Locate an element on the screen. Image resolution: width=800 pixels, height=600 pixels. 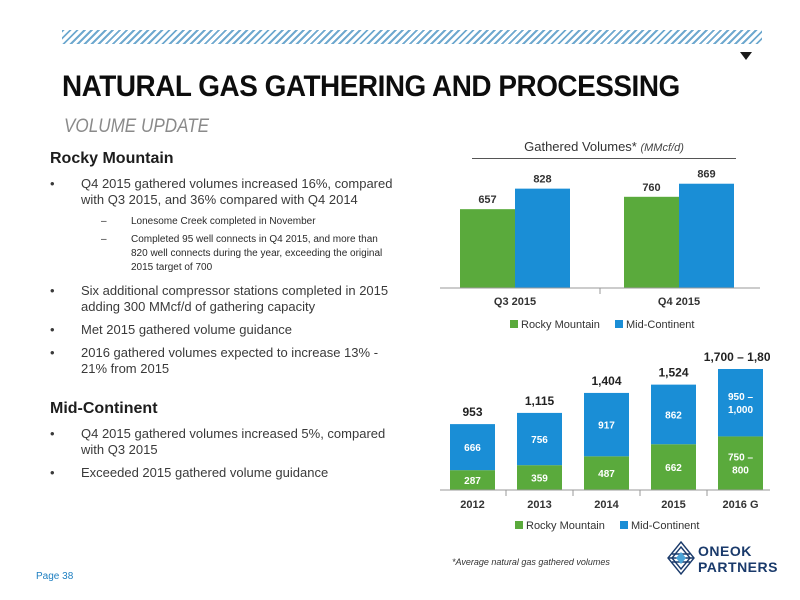
bullet-text: Met 2015 gathered volume guidance is located at coordinates (187, 329).